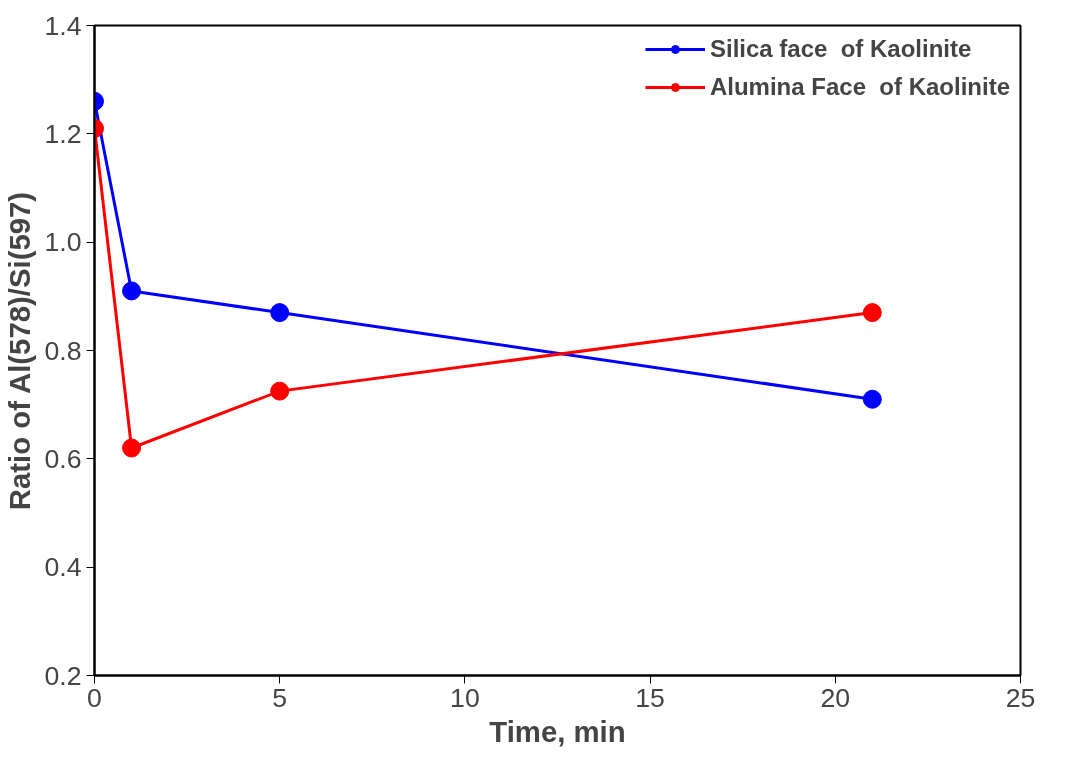 The height and width of the screenshot is (759, 1074). I want to click on x-tick-label: 20, so click(835, 697).